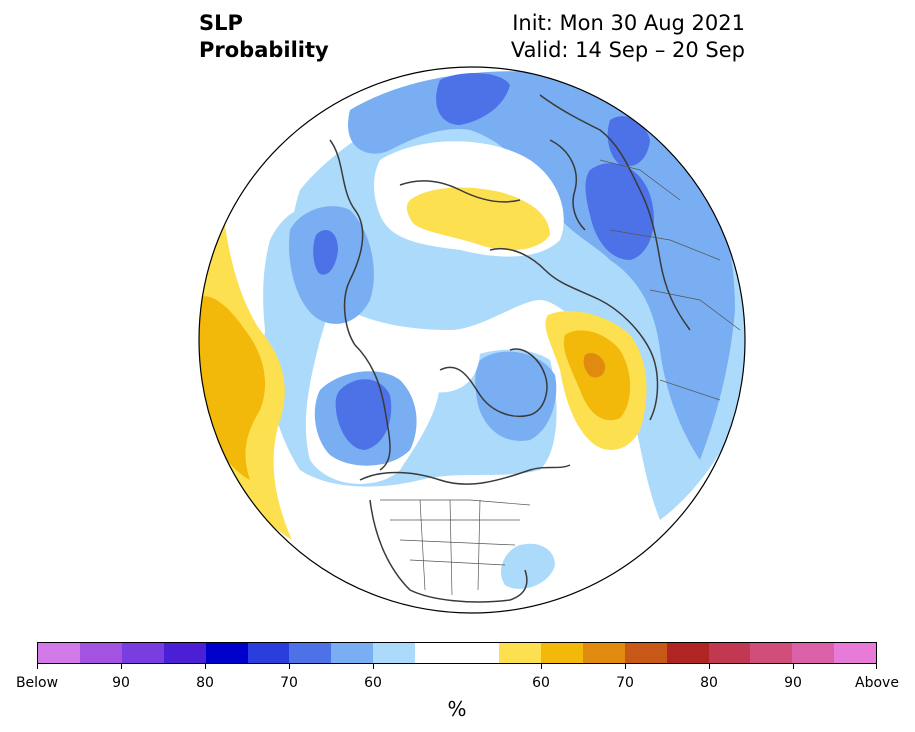  Describe the element at coordinates (619, 211) in the screenshot. I see `below-normal-core-siberia` at that location.